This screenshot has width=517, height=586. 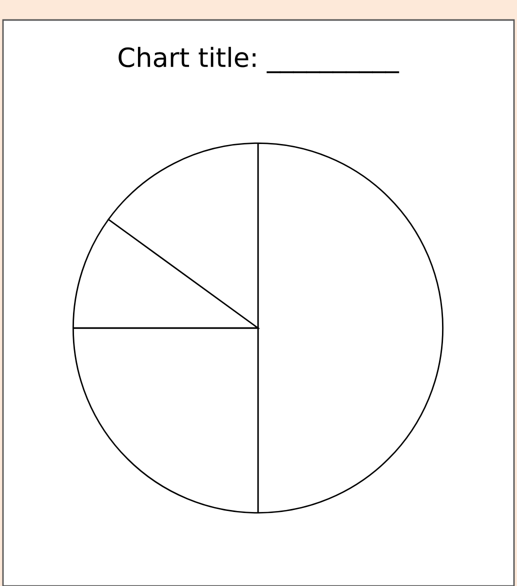 What do you see at coordinates (259, 60) in the screenshot?
I see `chart-title: Chart title: __________` at bounding box center [259, 60].